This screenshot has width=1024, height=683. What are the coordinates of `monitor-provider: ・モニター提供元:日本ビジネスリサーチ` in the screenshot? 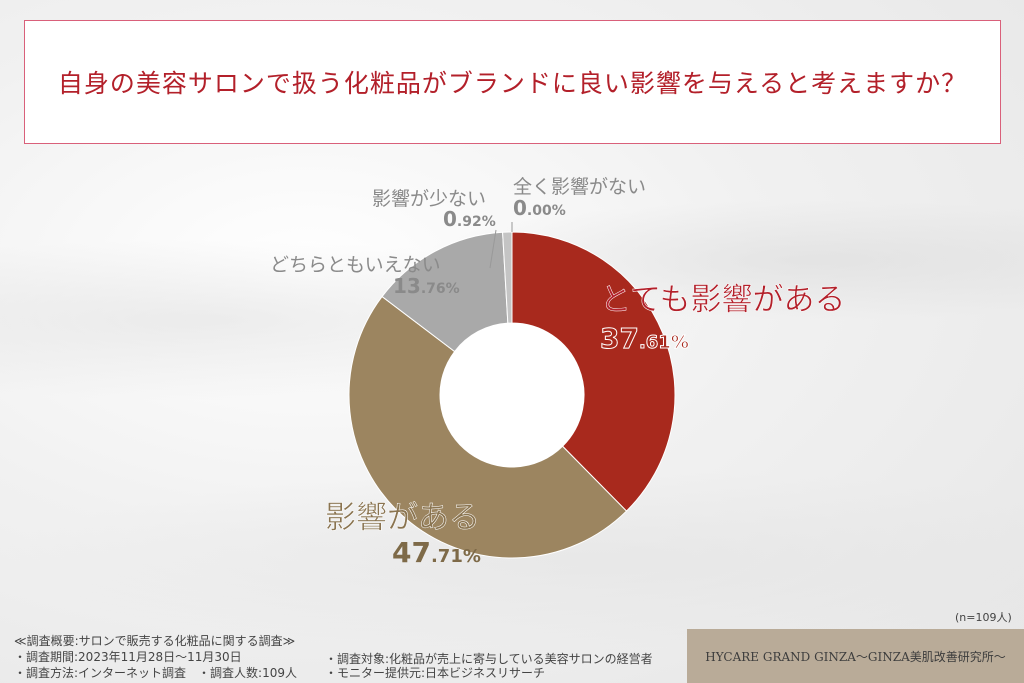 It's located at (435, 673).